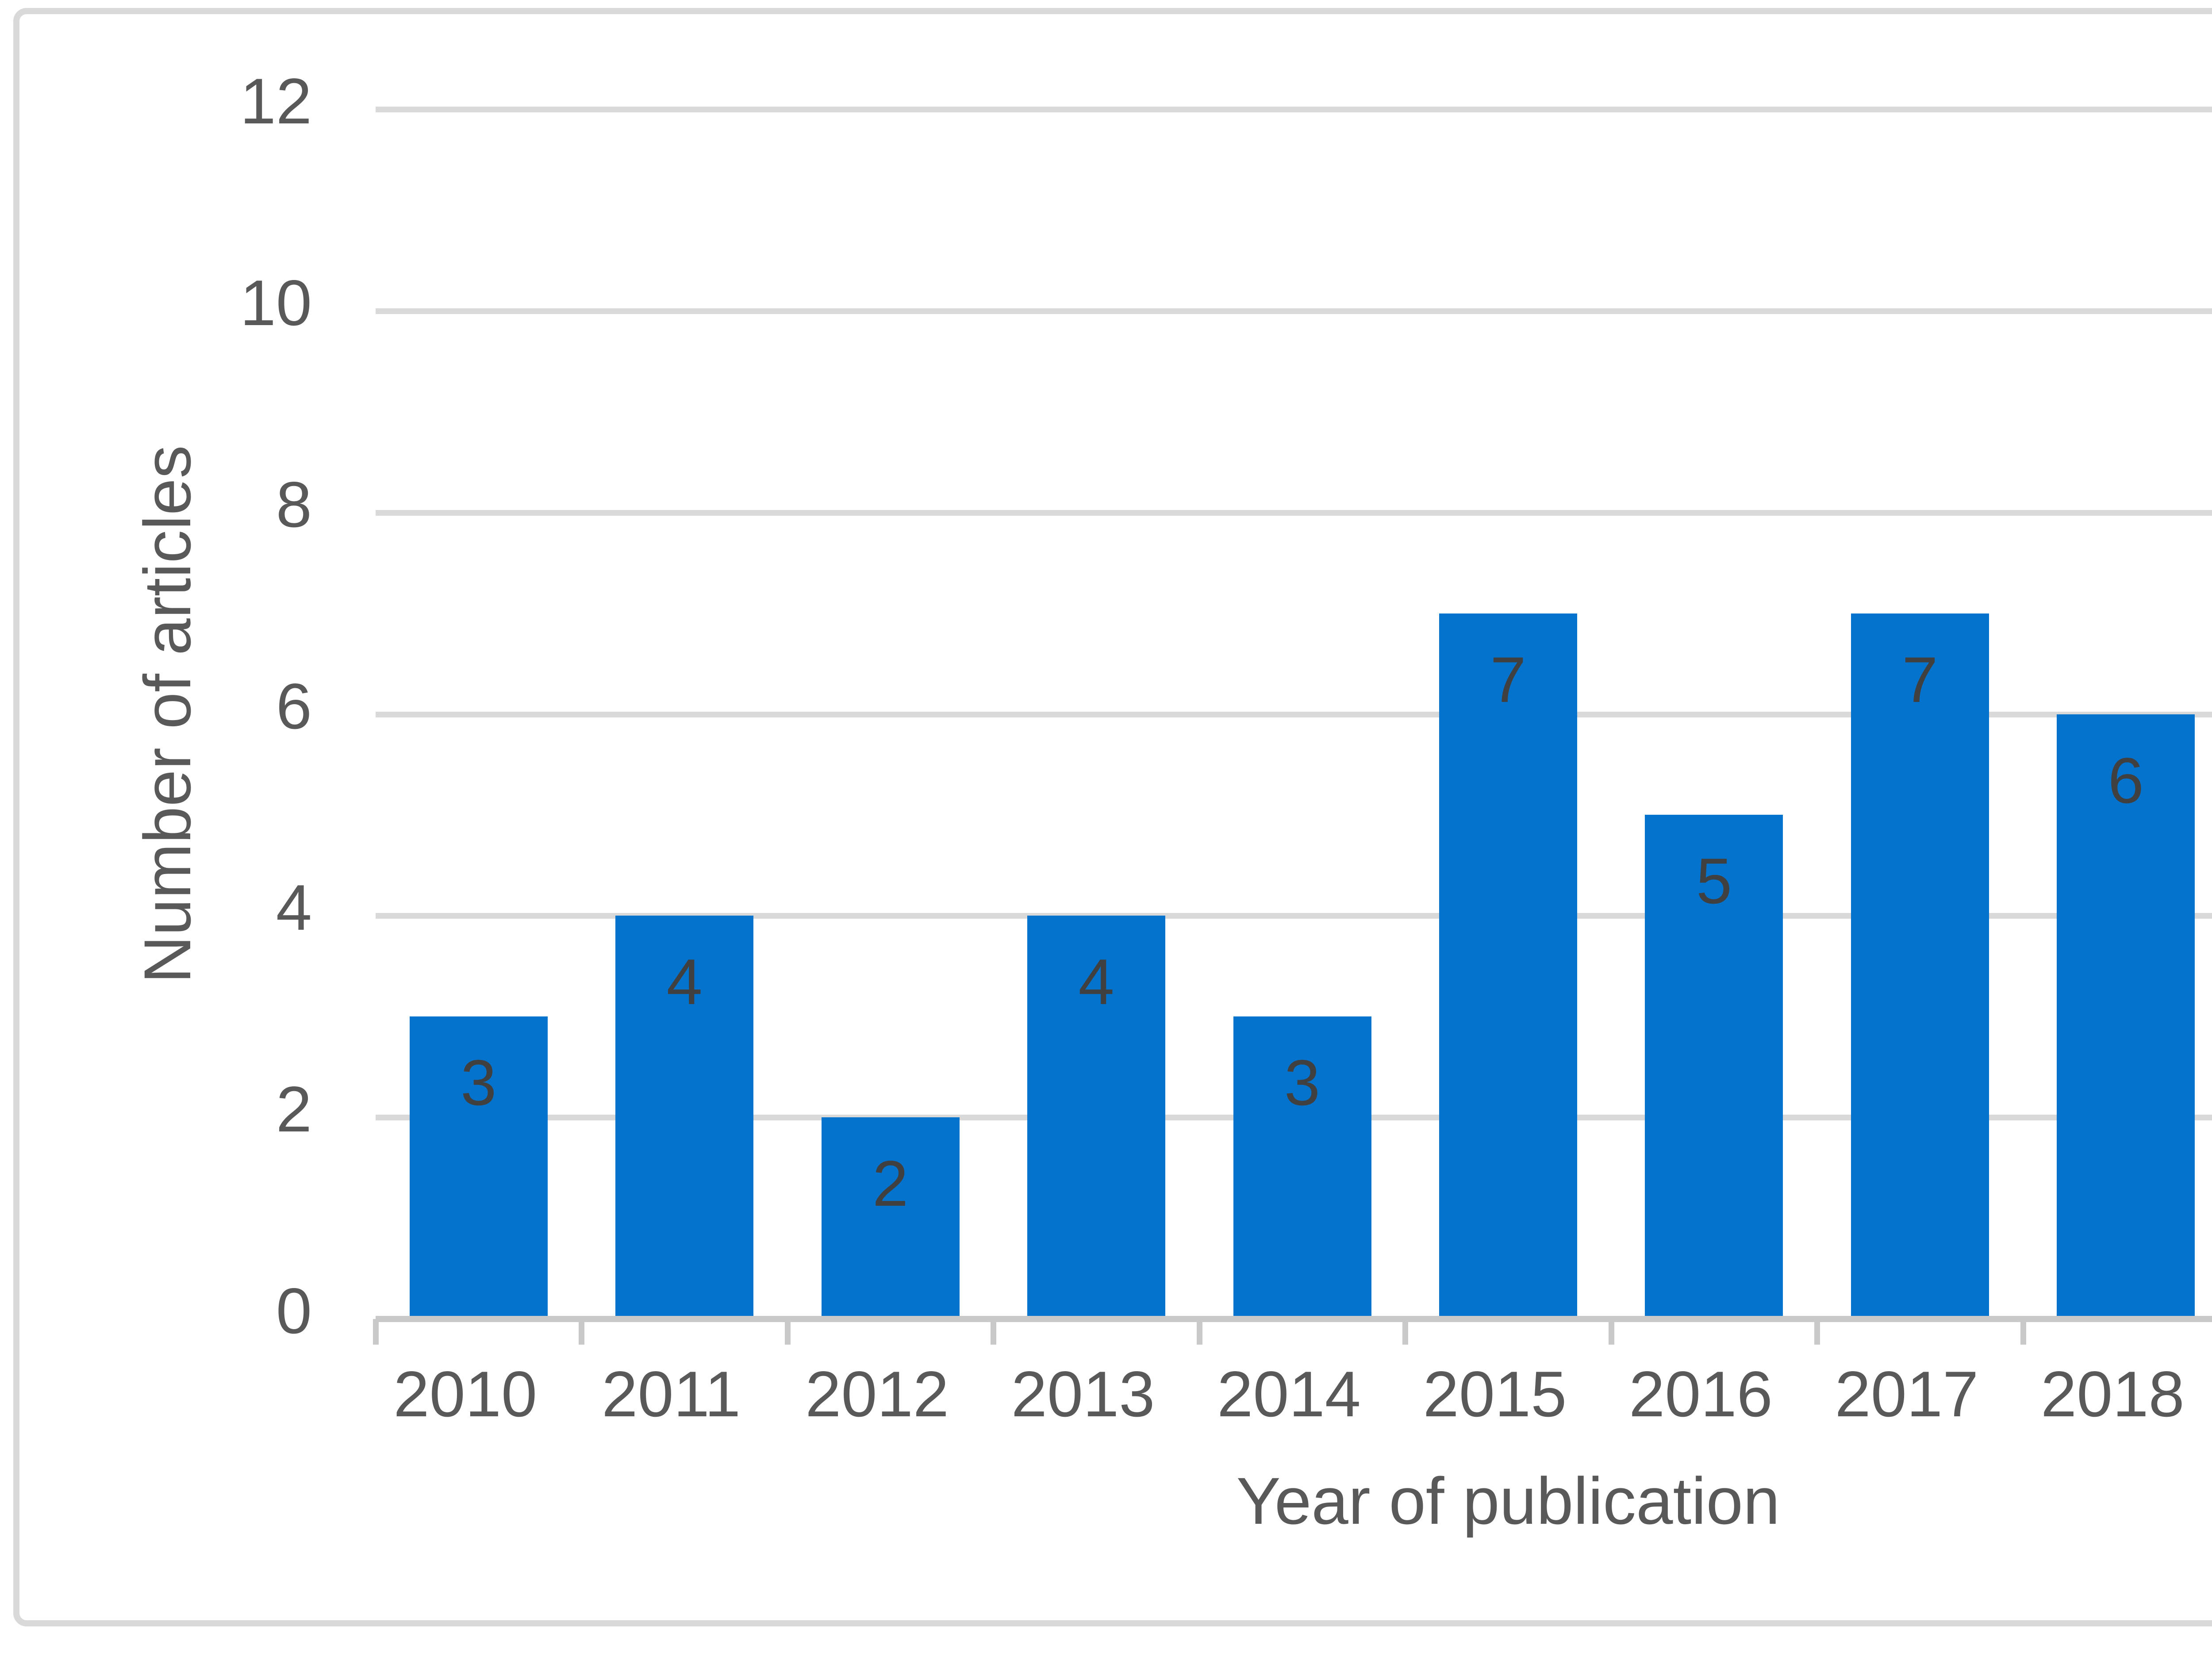 This screenshot has height=1664, width=2212. What do you see at coordinates (2113, 1394) in the screenshot?
I see `x-tick-label-2018: 2018` at bounding box center [2113, 1394].